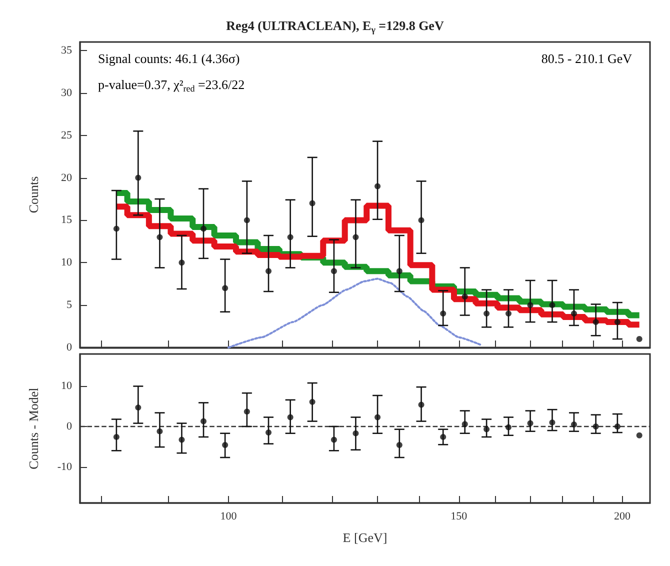 This screenshot has height=566, width=670. I want to click on annotation: Signal counts: 46.1 (4.36σ), so click(169, 58).